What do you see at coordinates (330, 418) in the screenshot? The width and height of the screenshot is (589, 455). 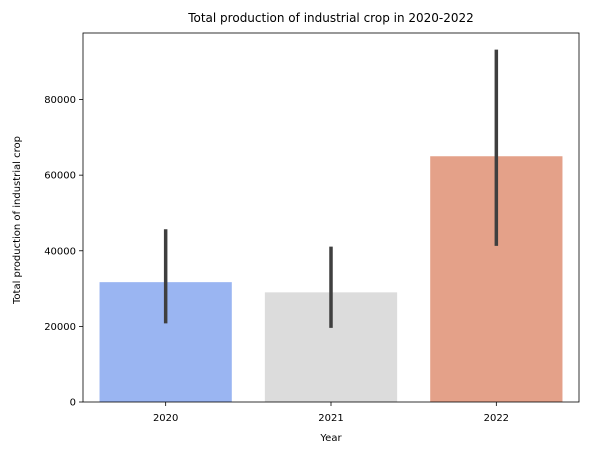 I see `x-tick-label-2021: 2021` at bounding box center [330, 418].